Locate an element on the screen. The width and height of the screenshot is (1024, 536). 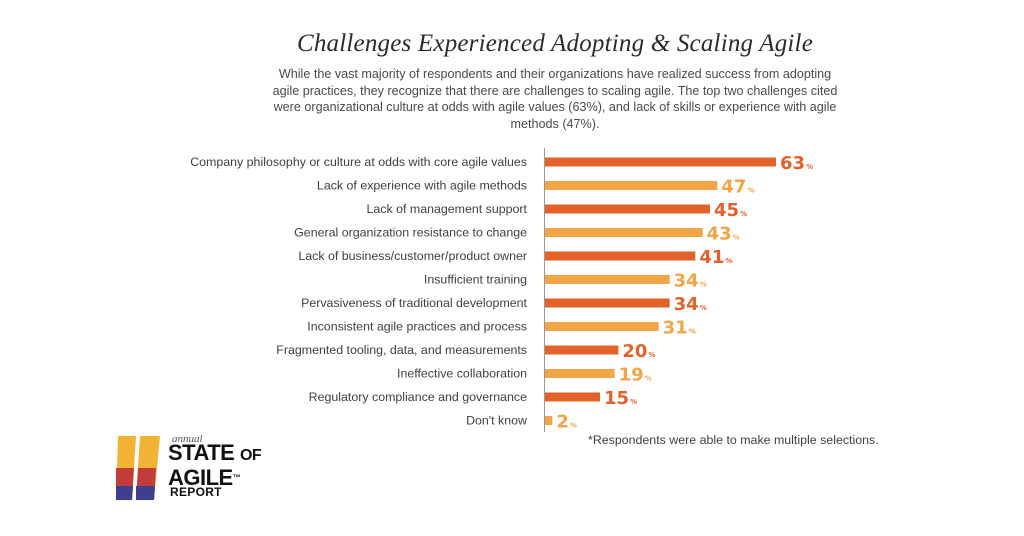
logo-eleven-mark is located at coordinates (138, 468).